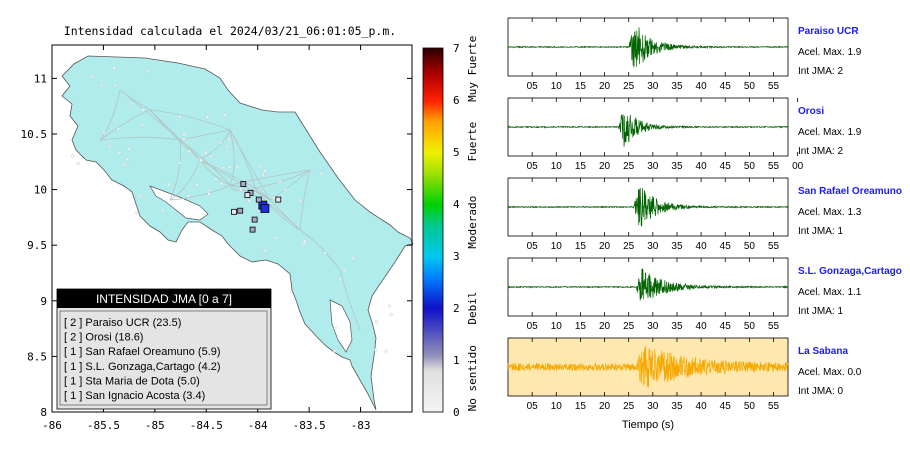 This screenshot has height=460, width=910. I want to click on map-x-tick-label: -83, so click(361, 425).